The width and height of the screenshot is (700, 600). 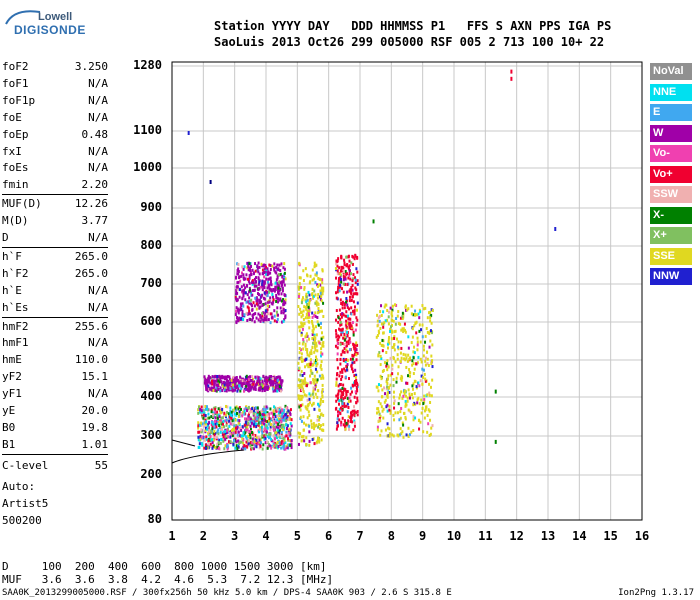 I want to click on legend-item: NNW, so click(x=671, y=276).